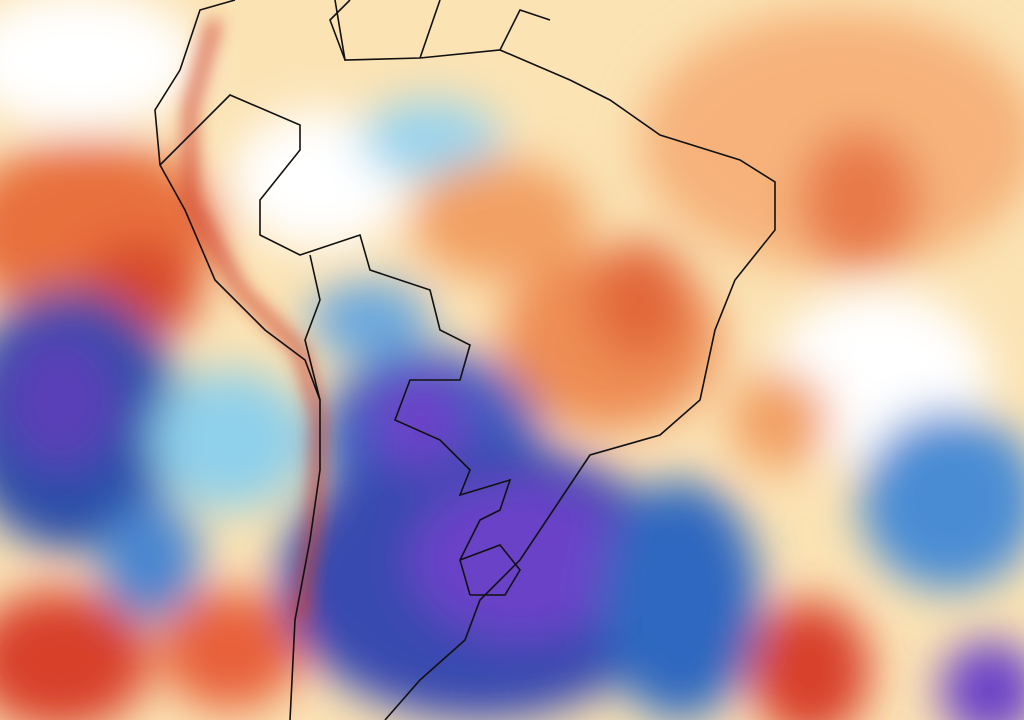  I want to click on coastline-north, so click(207, 35).